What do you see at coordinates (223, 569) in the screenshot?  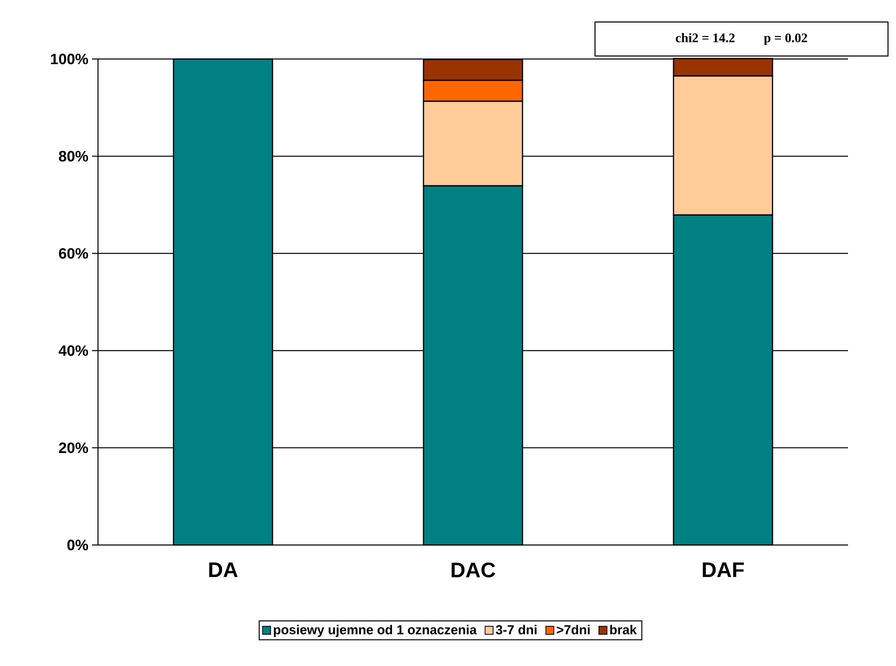 I see `x-tick-label: DA` at bounding box center [223, 569].